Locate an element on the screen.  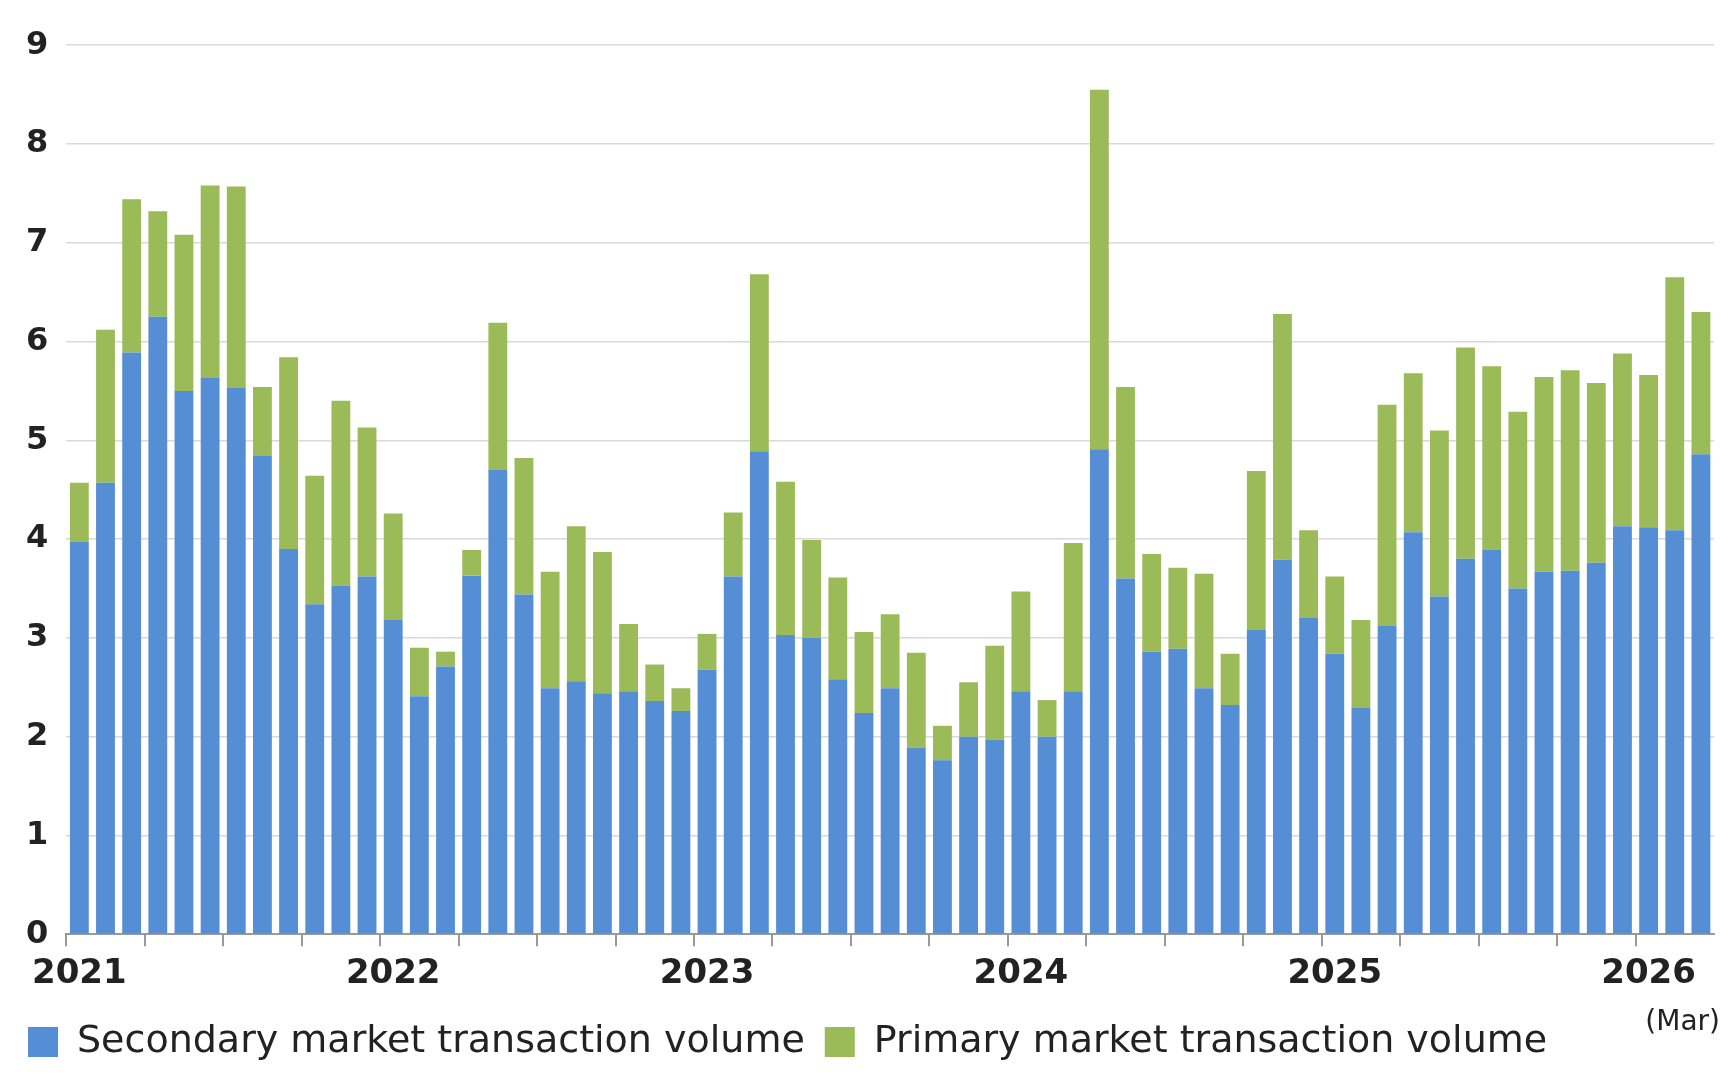
y-tick-label: 5 is located at coordinates (37, 437).